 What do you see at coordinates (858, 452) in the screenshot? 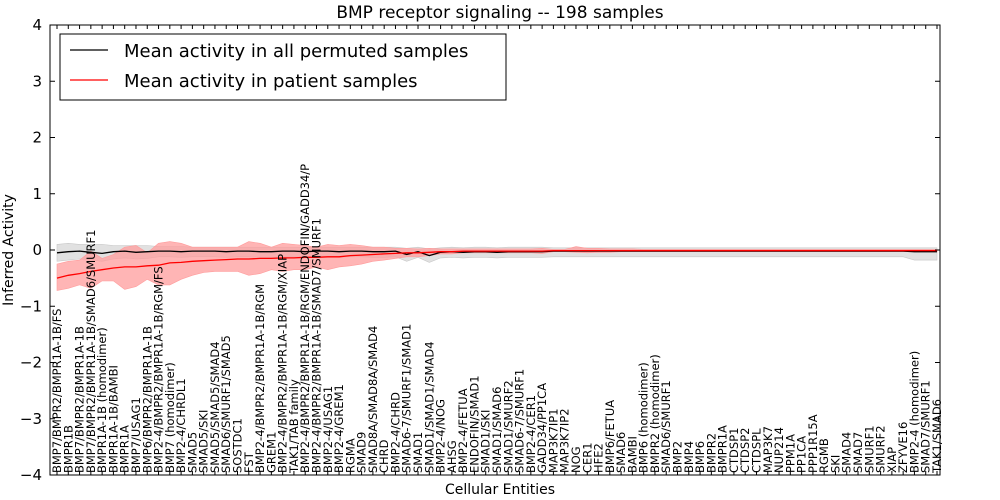
I see `x-tick-label: SMAD7` at bounding box center [858, 452].